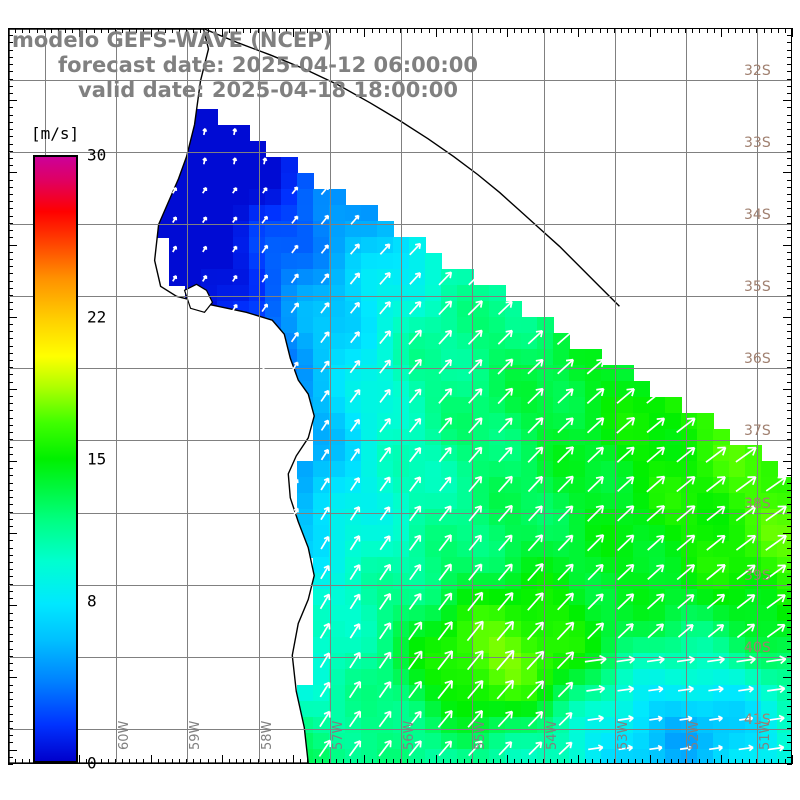 This screenshot has width=800, height=800. What do you see at coordinates (757, 214) in the screenshot?
I see `latitude-label: 34S` at bounding box center [757, 214].